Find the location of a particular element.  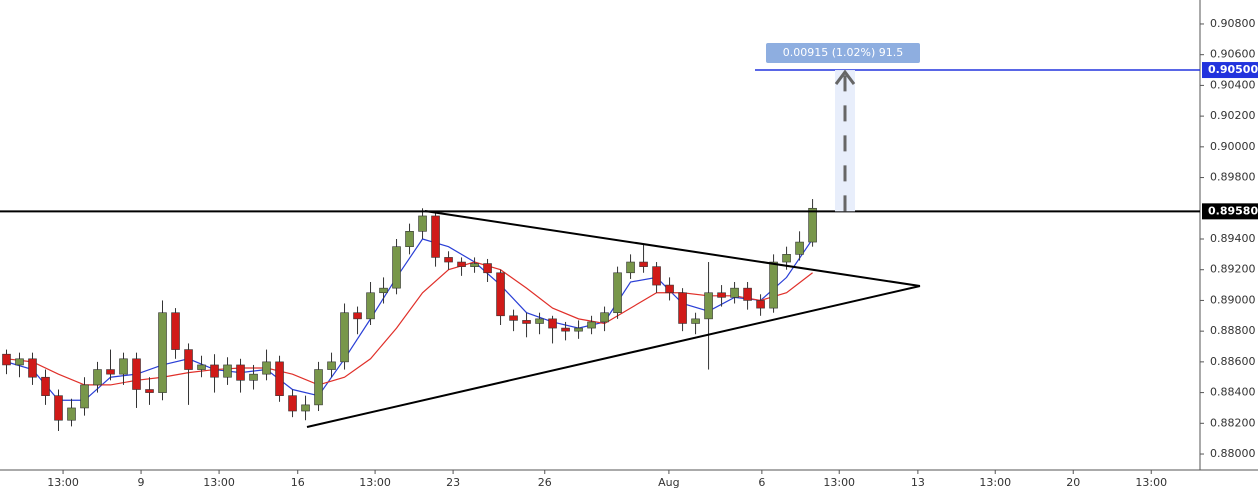

measure-label: 0.00915 (1.02%) 91.5 is located at coordinates (843, 52).